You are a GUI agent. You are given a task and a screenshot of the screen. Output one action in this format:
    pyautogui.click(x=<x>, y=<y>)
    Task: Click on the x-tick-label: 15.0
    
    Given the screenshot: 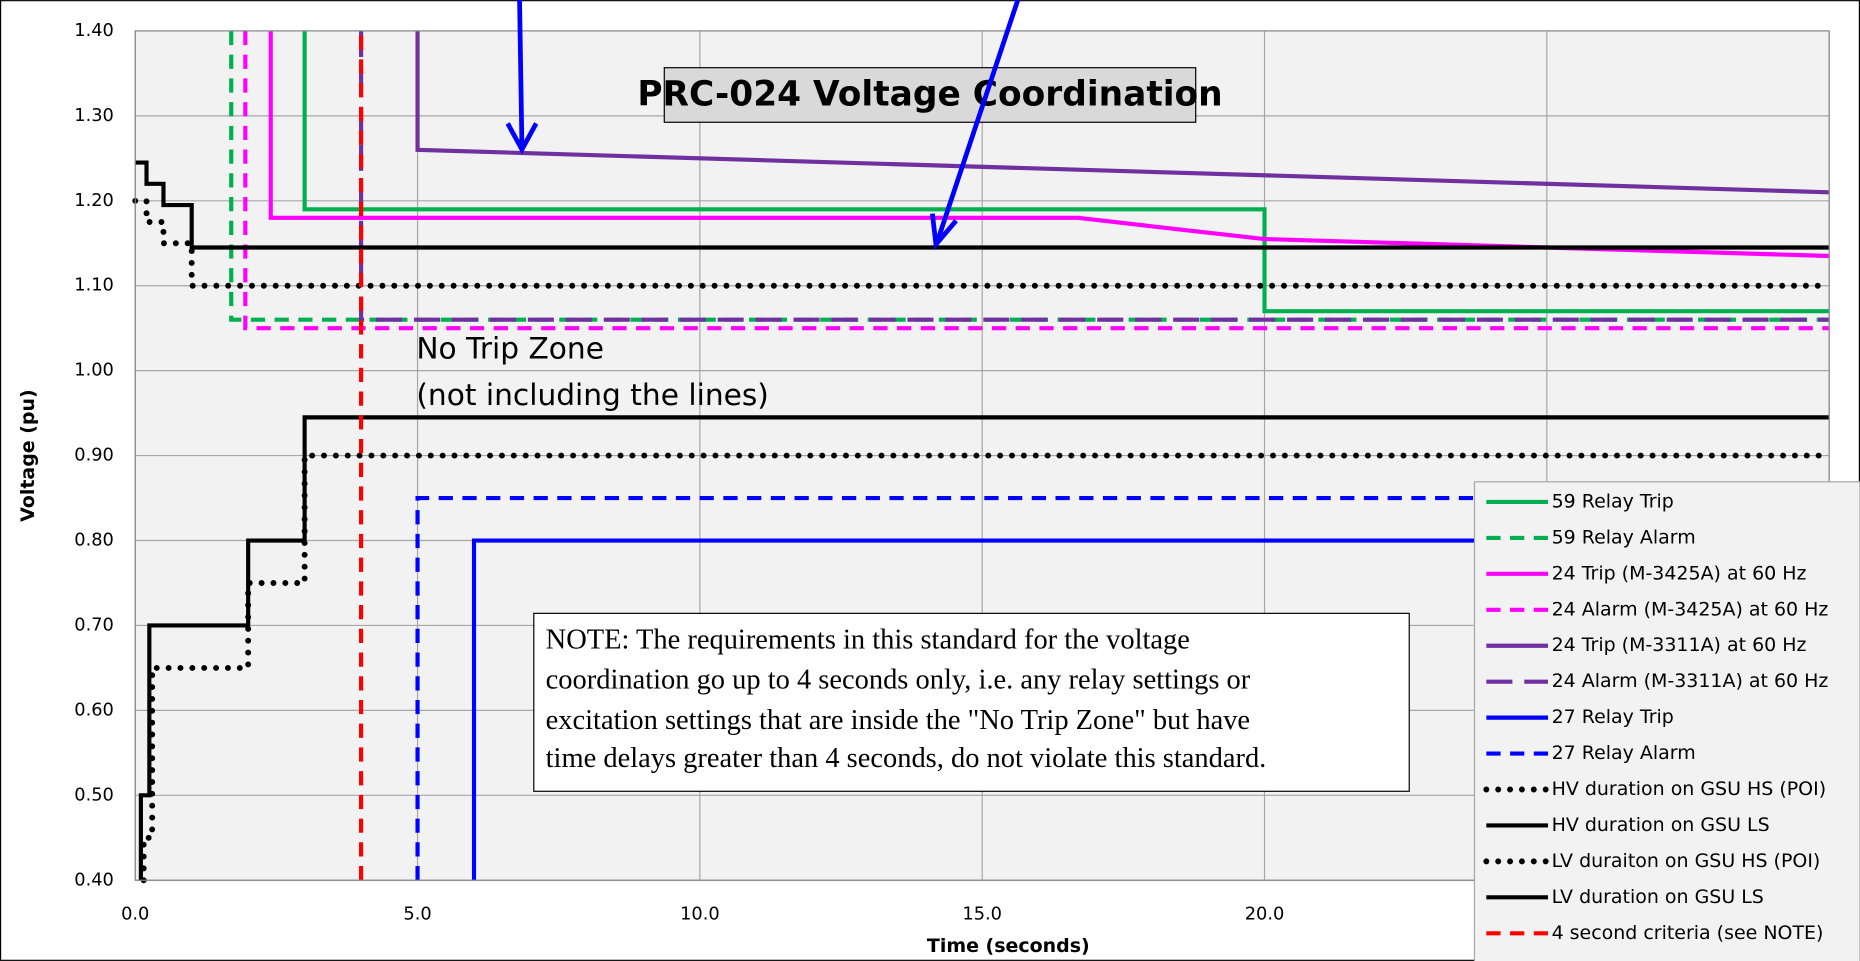 What is the action you would take?
    pyautogui.click(x=982, y=914)
    